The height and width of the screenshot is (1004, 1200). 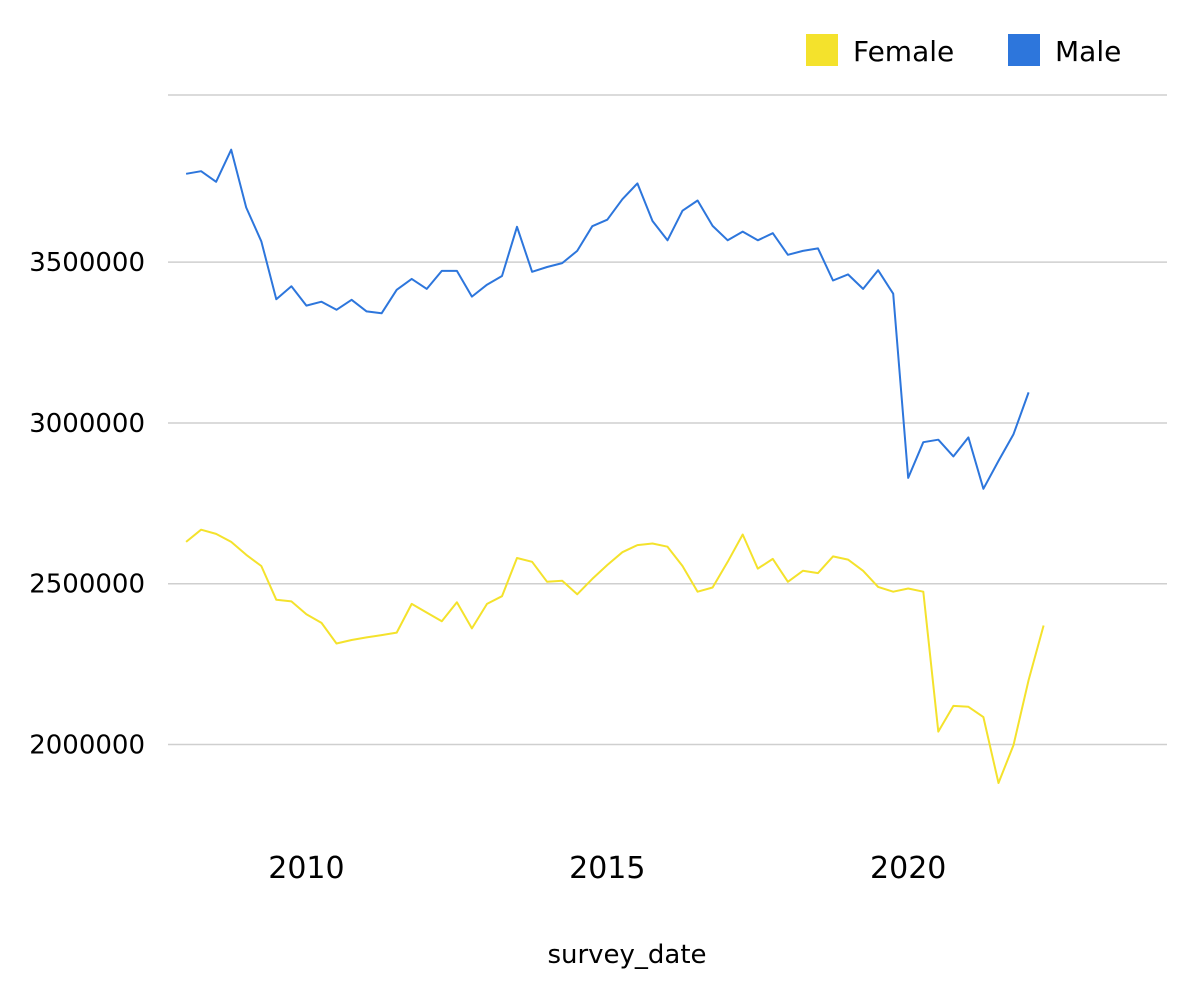 I want to click on x-tick-label: 2010, so click(x=306, y=868).